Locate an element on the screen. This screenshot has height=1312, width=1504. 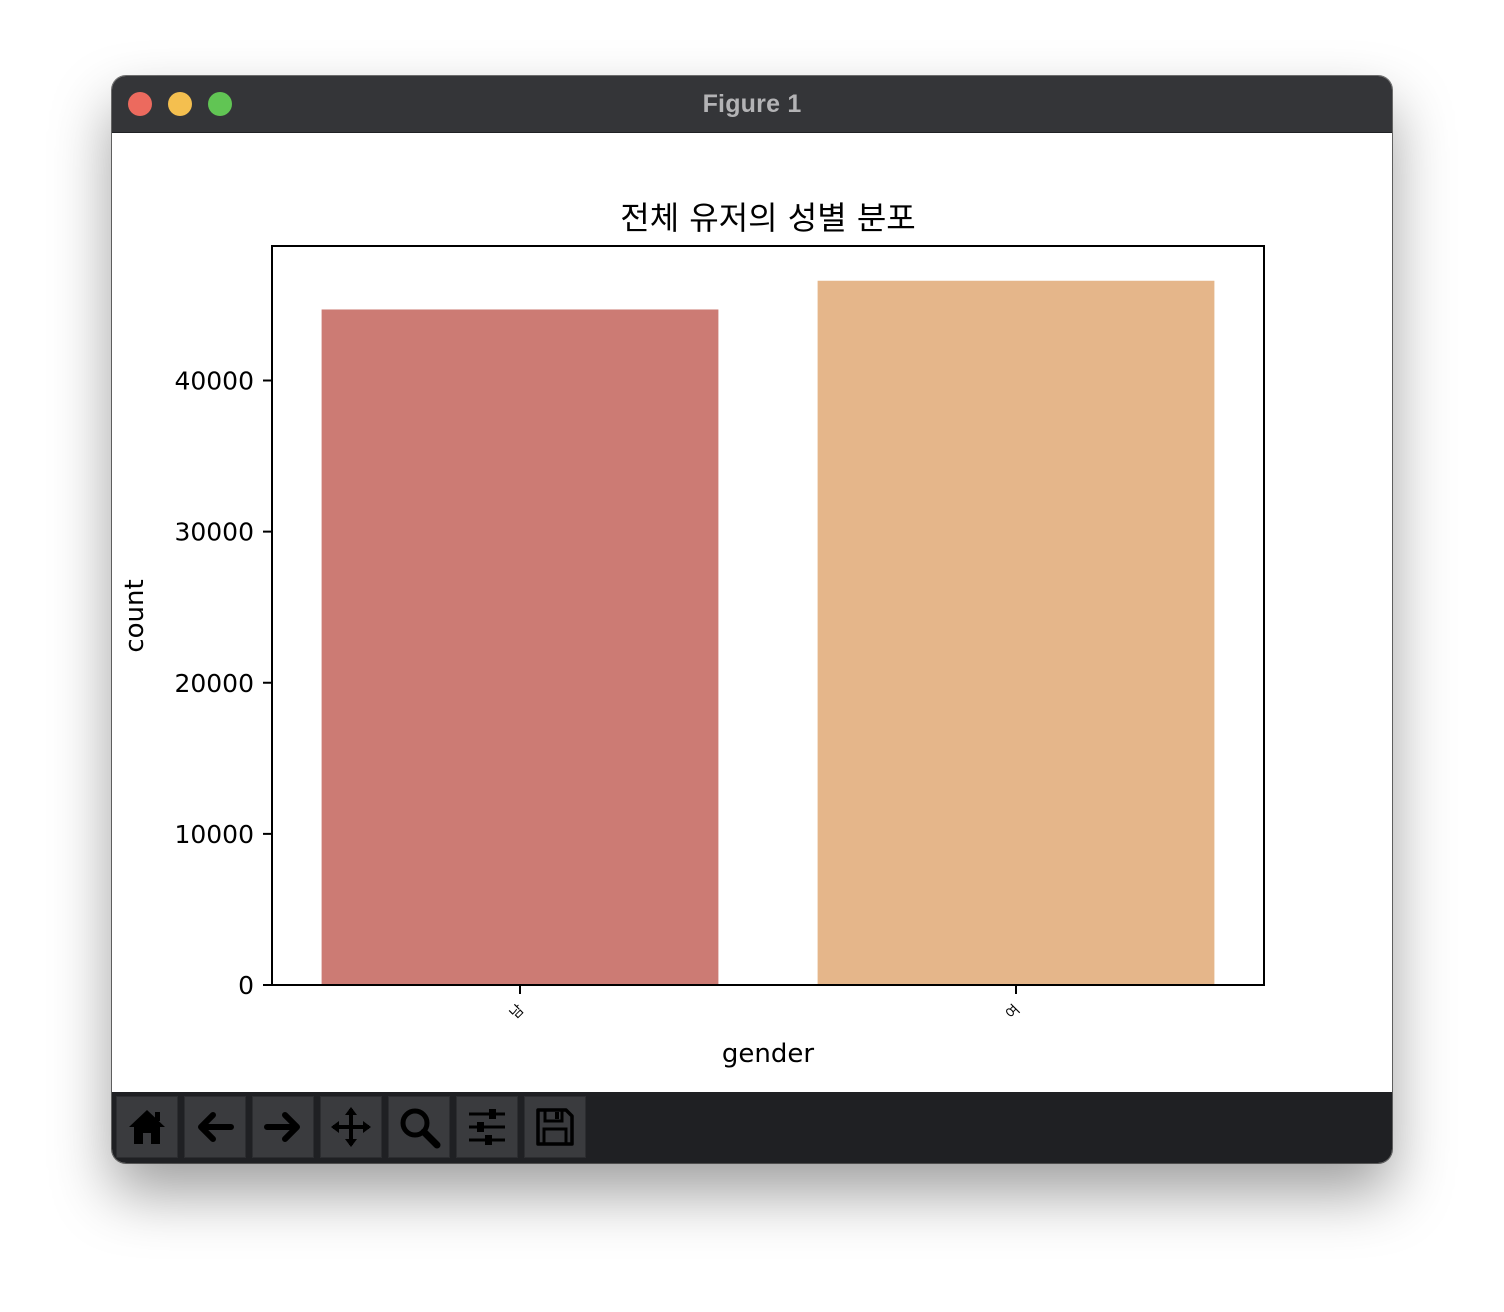
y-tick-label: 20000 is located at coordinates (214, 683).